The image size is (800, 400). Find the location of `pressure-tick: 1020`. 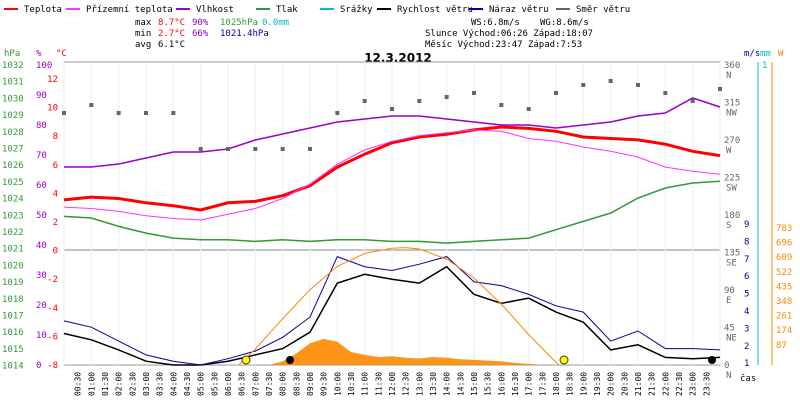

pressure-tick: 1020 is located at coordinates (13, 266).